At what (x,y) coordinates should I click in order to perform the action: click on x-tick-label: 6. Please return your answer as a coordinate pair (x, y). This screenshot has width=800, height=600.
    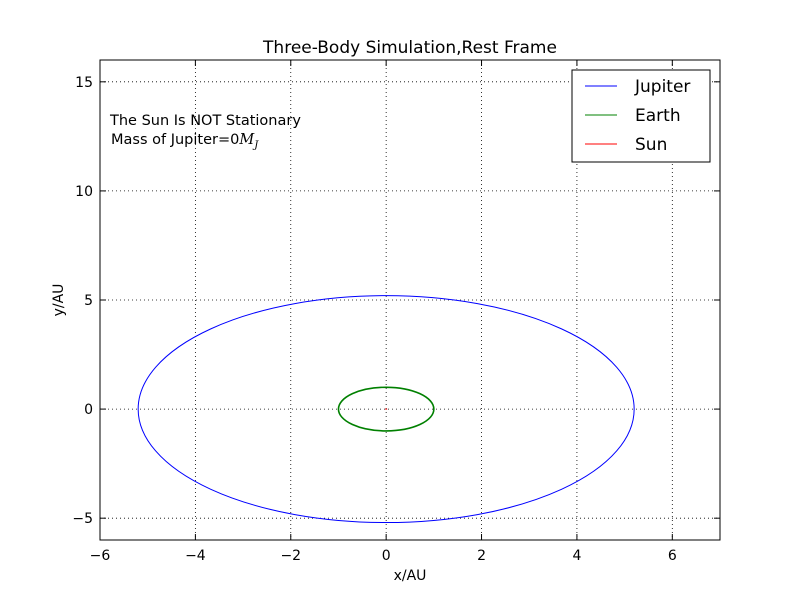
    Looking at the image, I should click on (672, 556).